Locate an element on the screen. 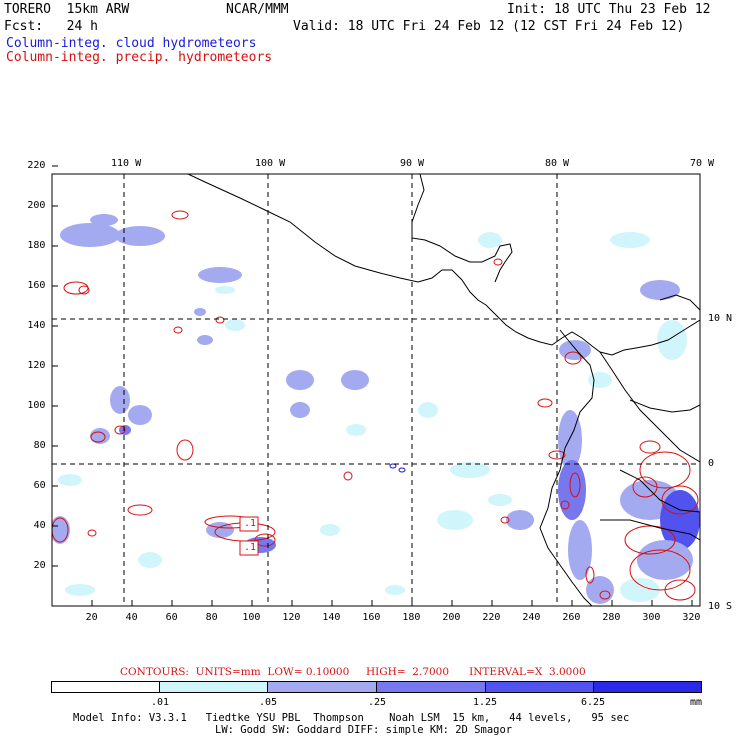  x-tick-label: 60 is located at coordinates (171, 617).